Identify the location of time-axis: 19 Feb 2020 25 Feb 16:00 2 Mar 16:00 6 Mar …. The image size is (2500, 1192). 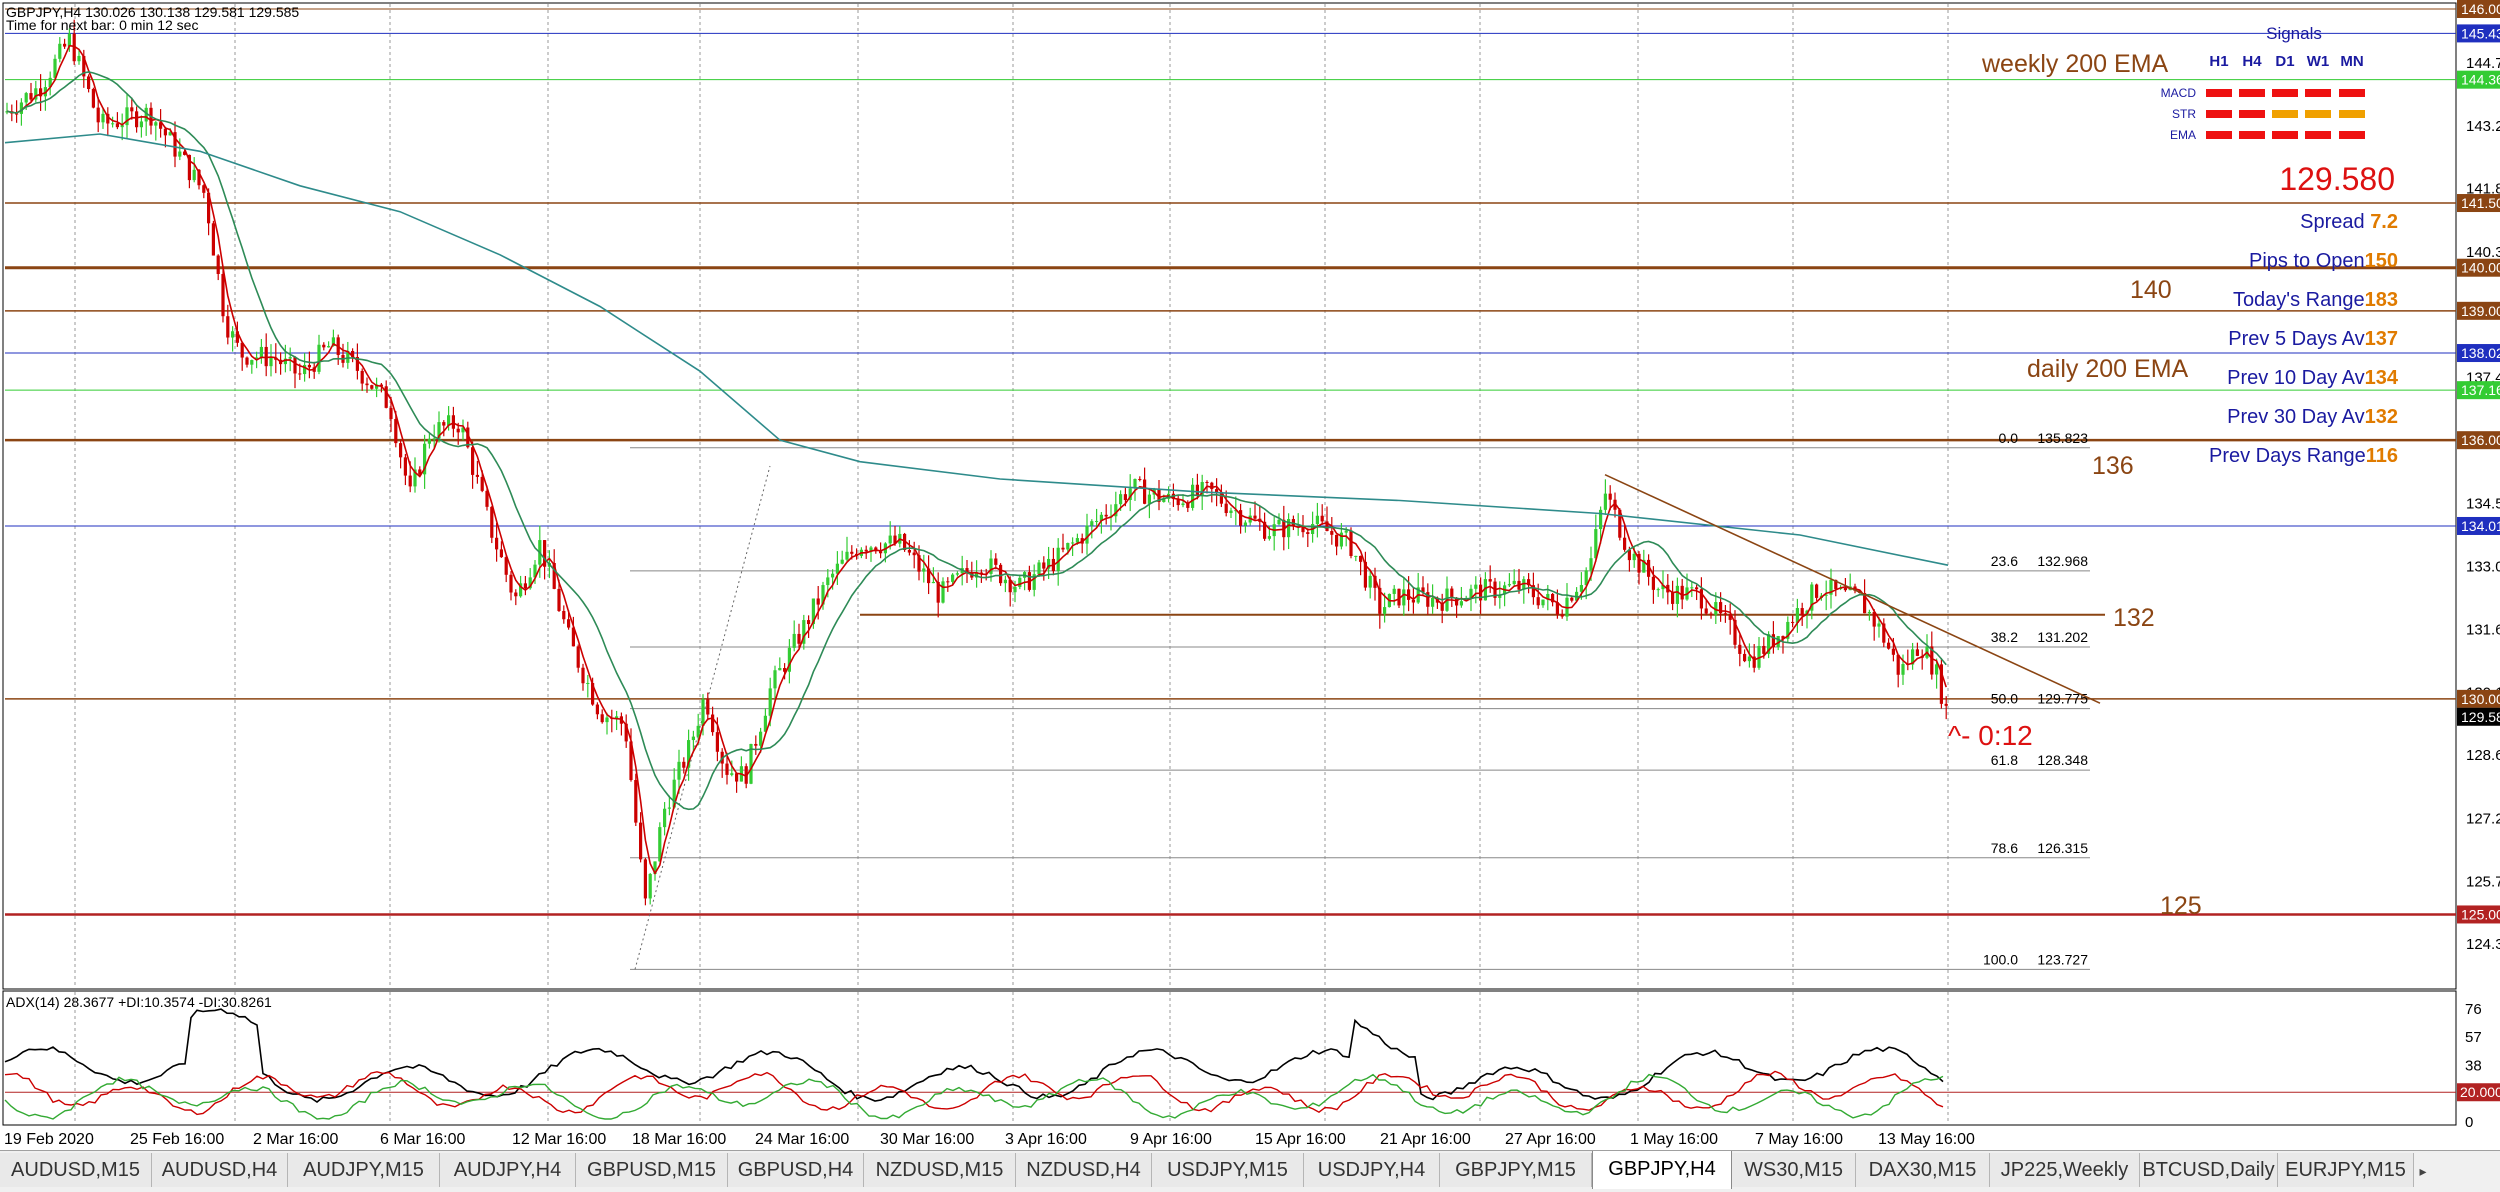
(989, 1139).